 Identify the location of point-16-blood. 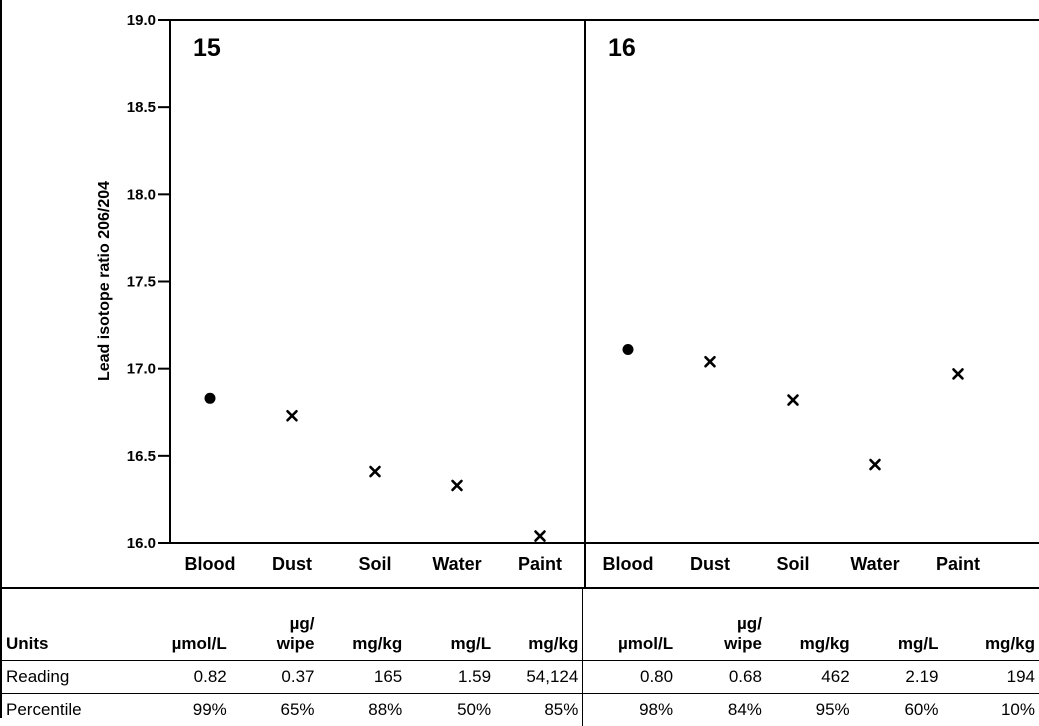
(628, 349).